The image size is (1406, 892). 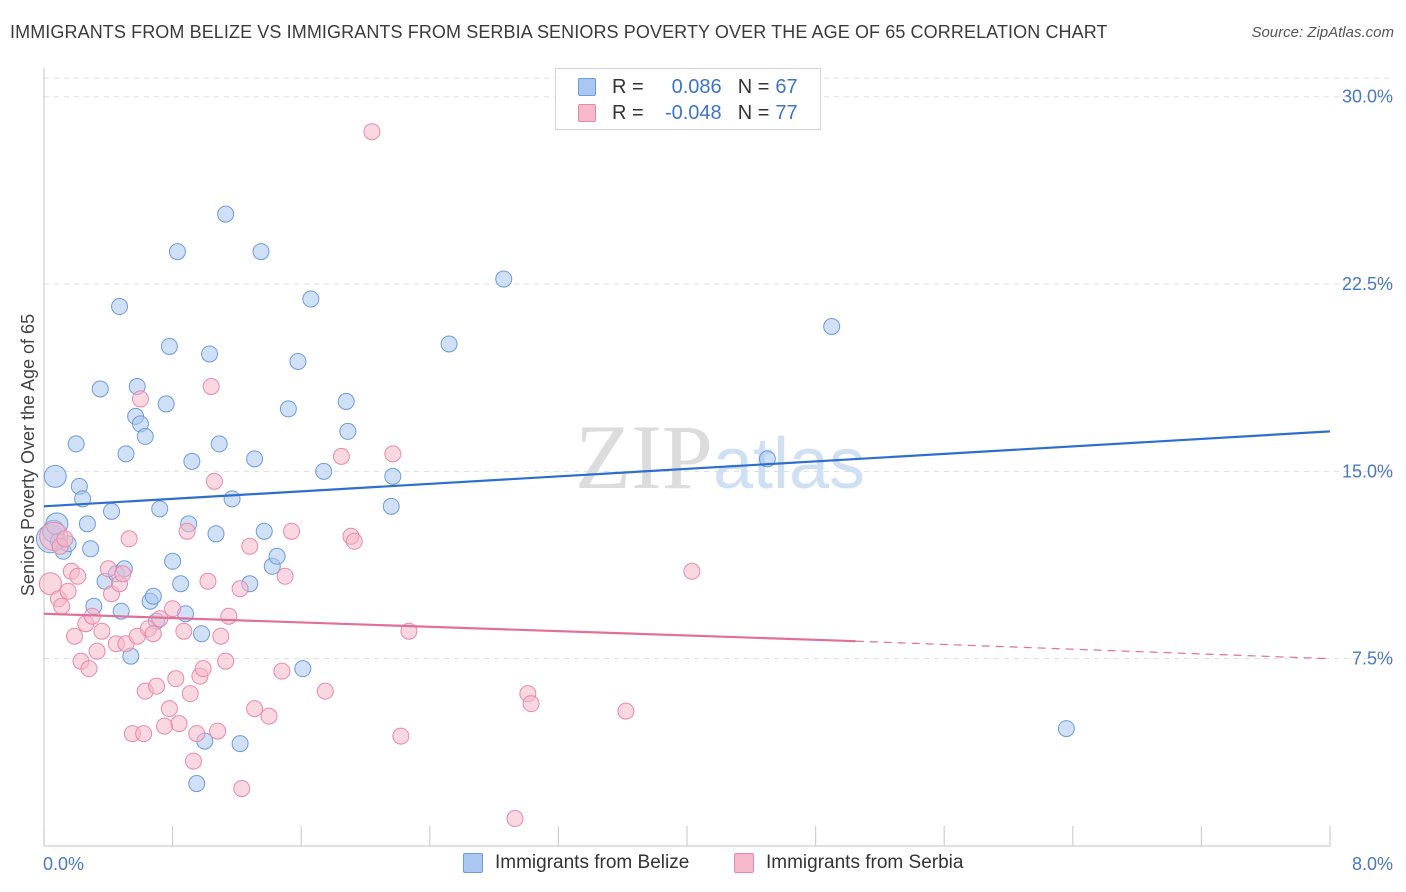 What do you see at coordinates (1322, 32) in the screenshot?
I see `source-credit: Source: ZipAtlas.com` at bounding box center [1322, 32].